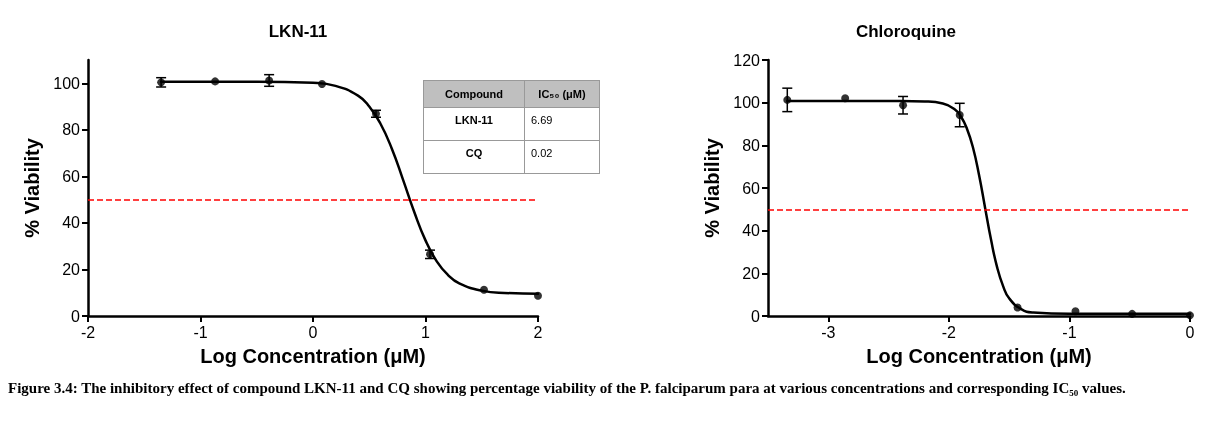 The width and height of the screenshot is (1212, 432). What do you see at coordinates (567, 388) in the screenshot?
I see `caption: Figure 3.4: The inhibitory effect of compound LKN-11 and CQ showing percentage viability of the P. falciparum para at various concentrations and corresponding IC₅₀ values.` at bounding box center [567, 388].